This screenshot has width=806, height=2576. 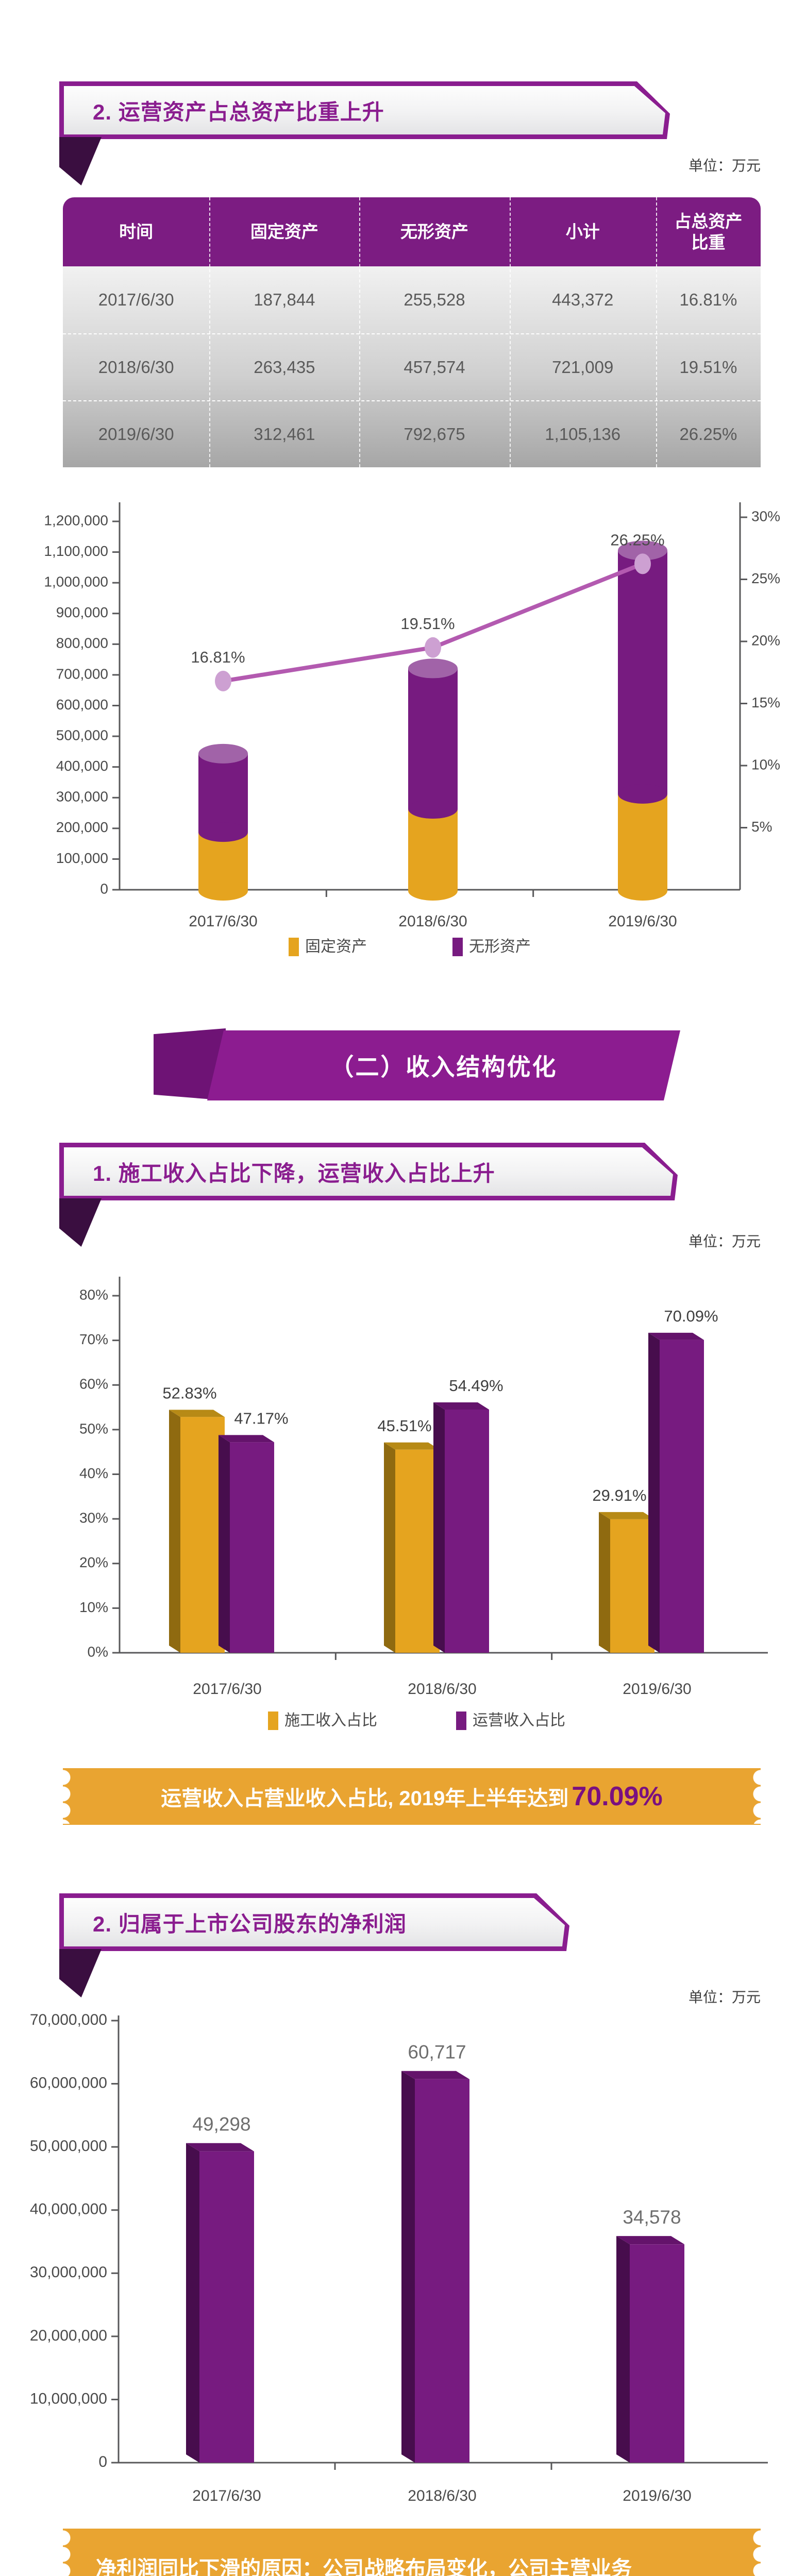 What do you see at coordinates (583, 434) in the screenshot?
I see `table-cell: 1,105,136` at bounding box center [583, 434].